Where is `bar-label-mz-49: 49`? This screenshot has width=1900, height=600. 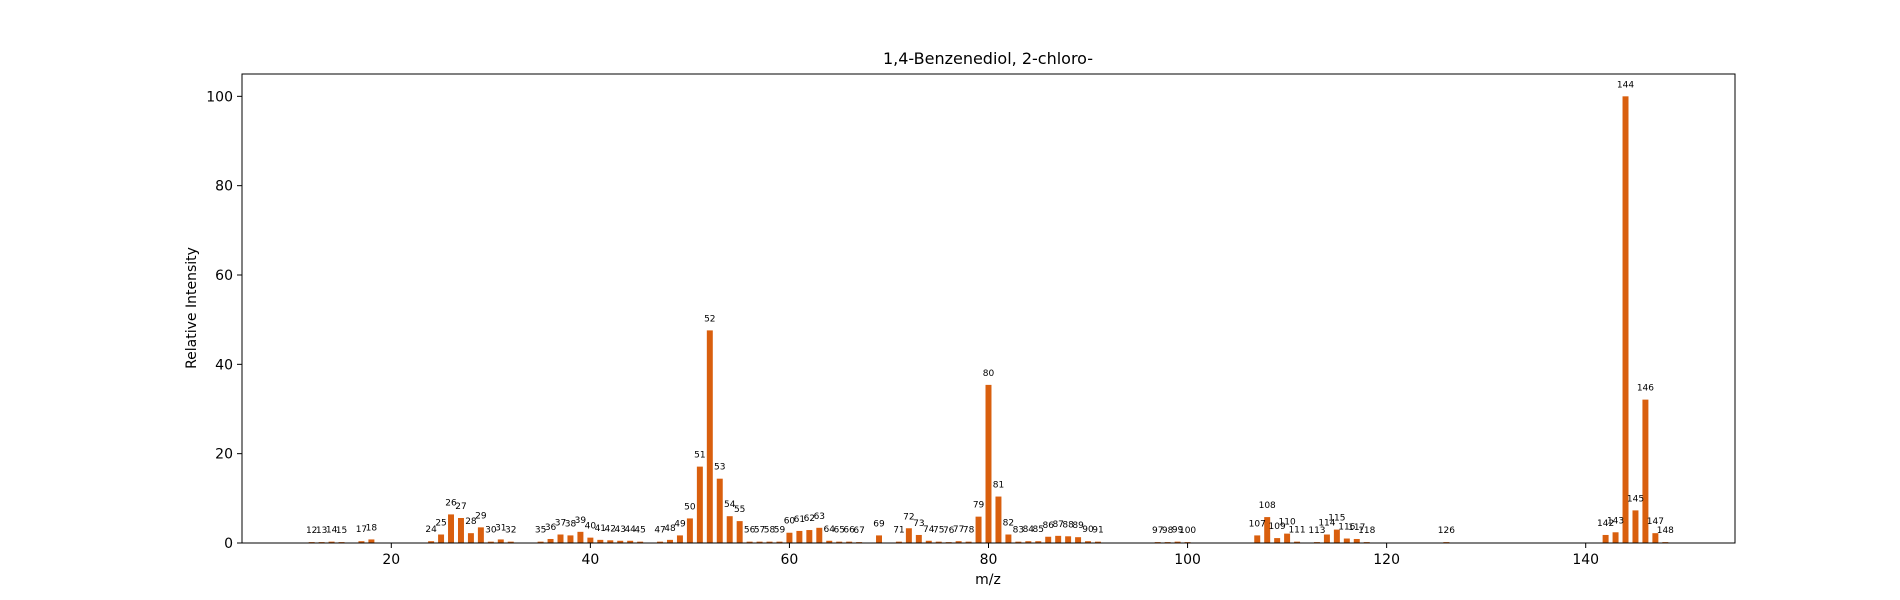 bar-label-mz-49: 49 is located at coordinates (680, 524).